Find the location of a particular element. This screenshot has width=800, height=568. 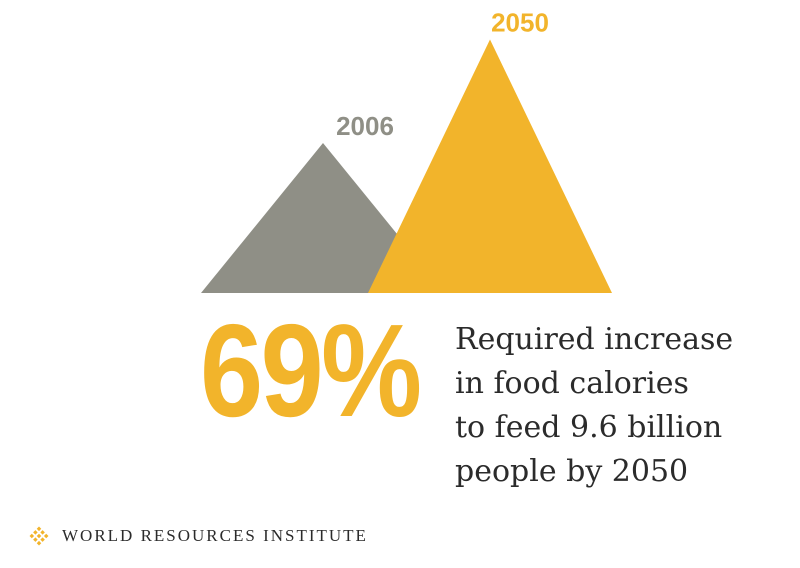

mountain-2006 is located at coordinates (323, 218).